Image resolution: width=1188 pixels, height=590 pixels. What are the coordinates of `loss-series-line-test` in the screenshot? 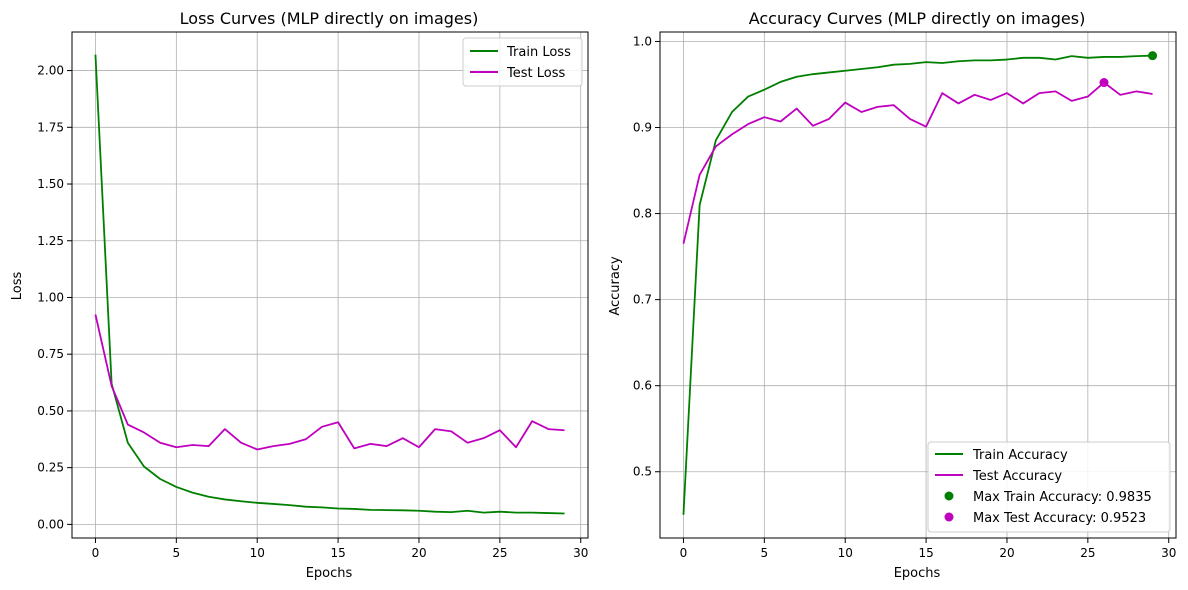 It's located at (329, 382).